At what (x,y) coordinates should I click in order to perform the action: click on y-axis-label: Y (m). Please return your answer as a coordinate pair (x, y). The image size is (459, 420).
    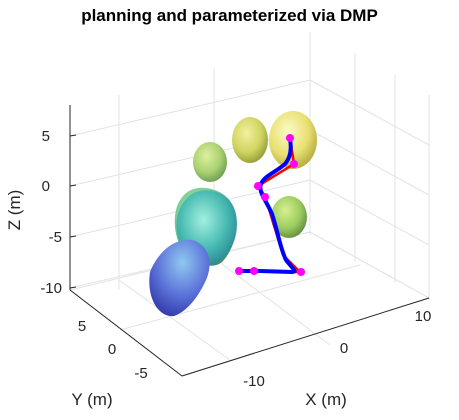
    Looking at the image, I should click on (91, 399).